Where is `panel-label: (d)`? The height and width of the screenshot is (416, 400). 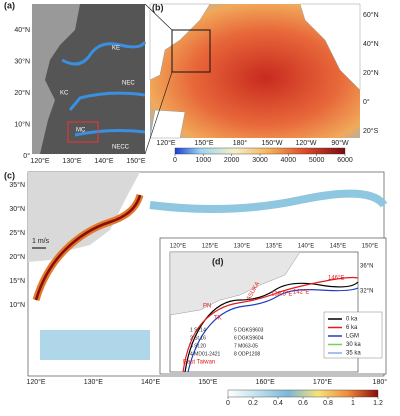 panel-label: (d) is located at coordinates (218, 261).